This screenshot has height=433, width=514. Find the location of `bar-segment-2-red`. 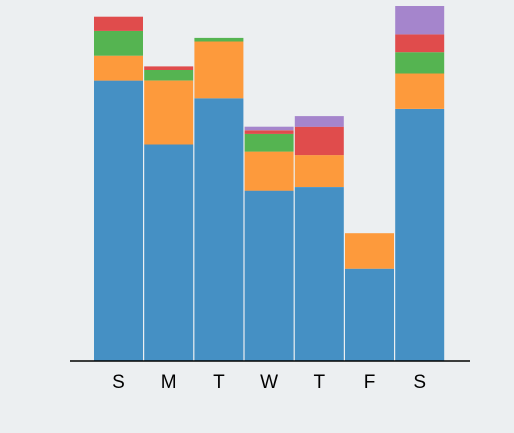

bar-segment-2-red is located at coordinates (169, 68).